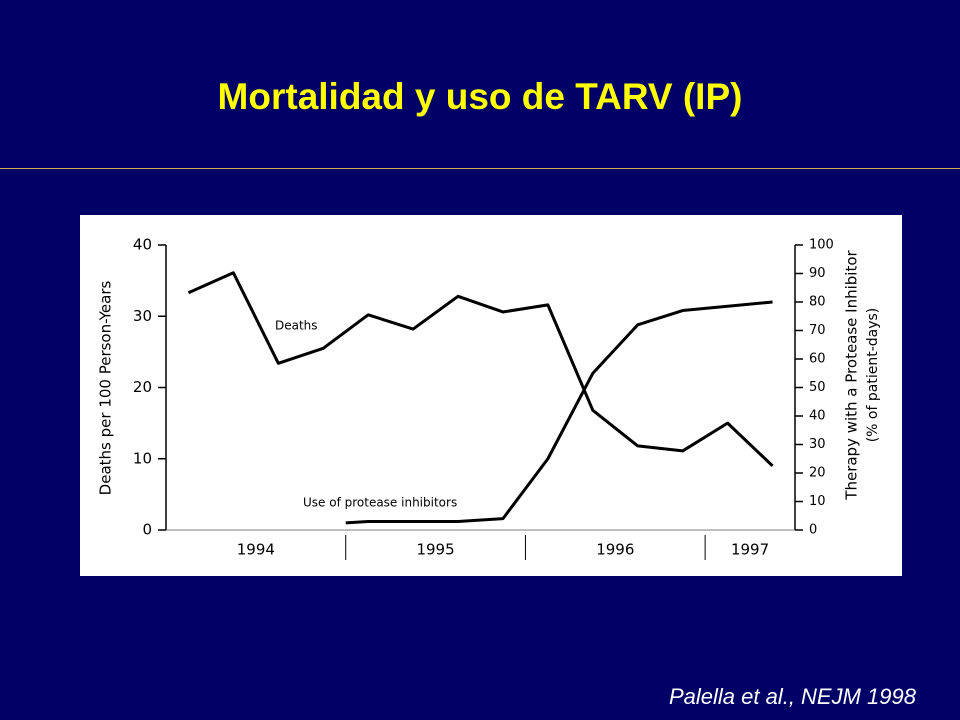  What do you see at coordinates (296, 326) in the screenshot?
I see `series-label: Deaths` at bounding box center [296, 326].